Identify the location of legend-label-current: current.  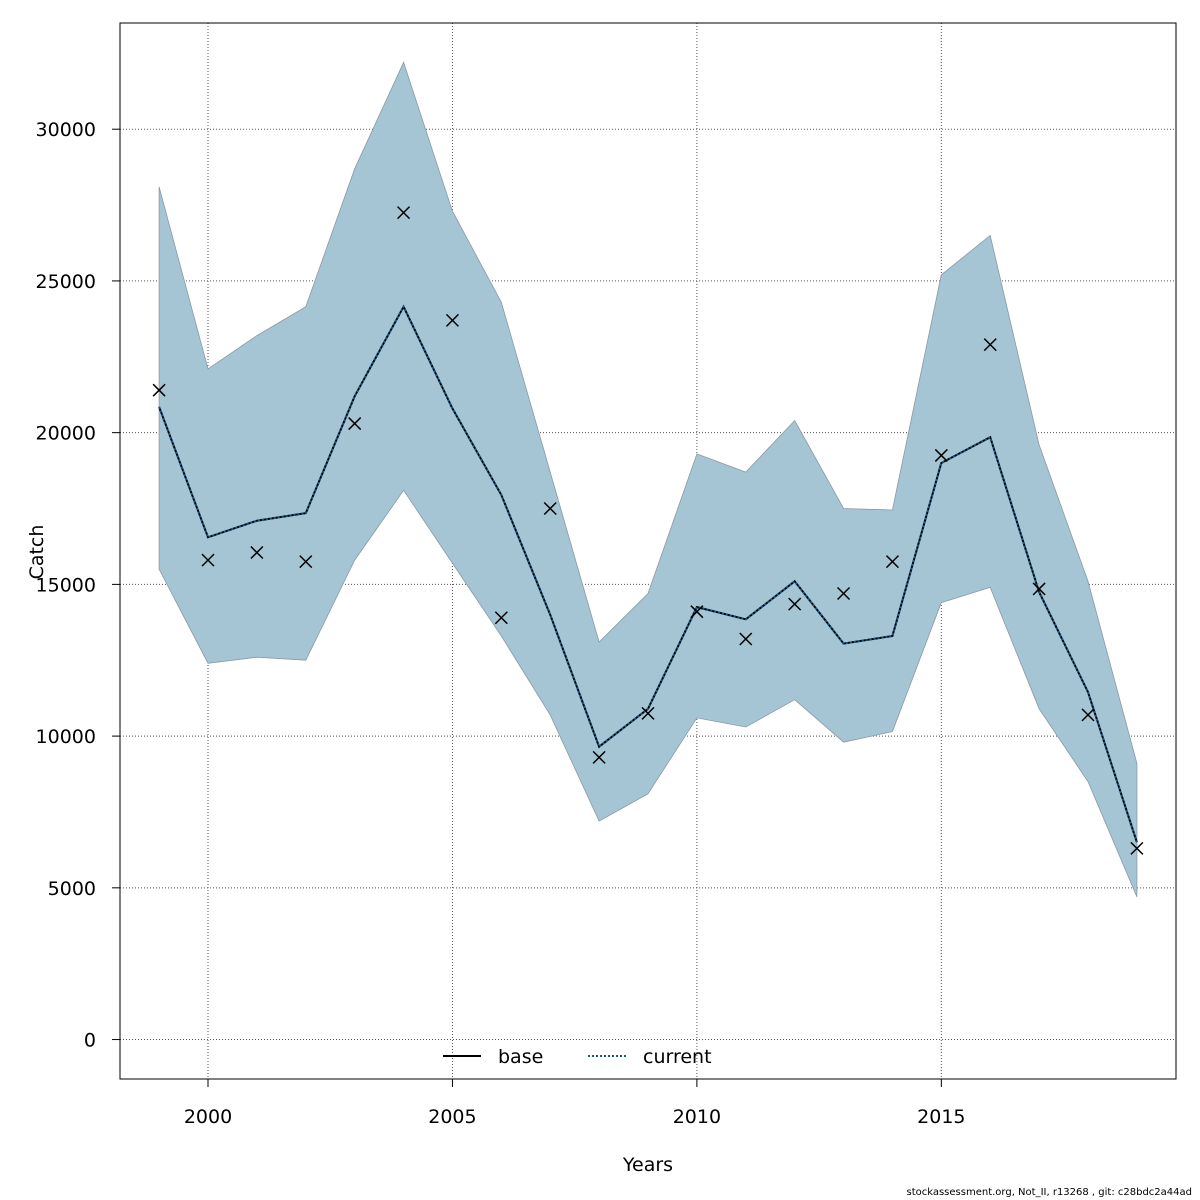
(677, 1057).